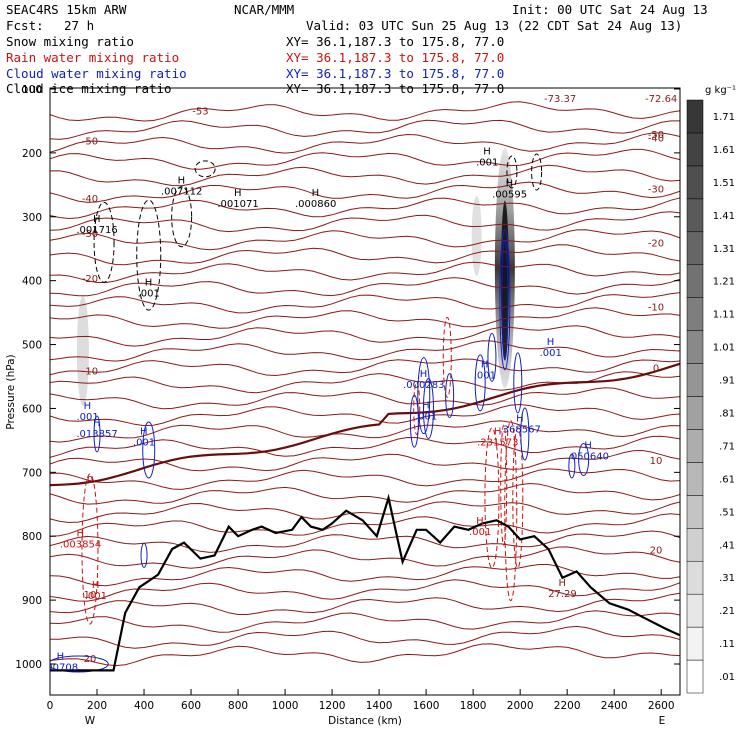  Describe the element at coordinates (724, 315) in the screenshot. I see `colorbar-label-1.11: 1.11` at that location.